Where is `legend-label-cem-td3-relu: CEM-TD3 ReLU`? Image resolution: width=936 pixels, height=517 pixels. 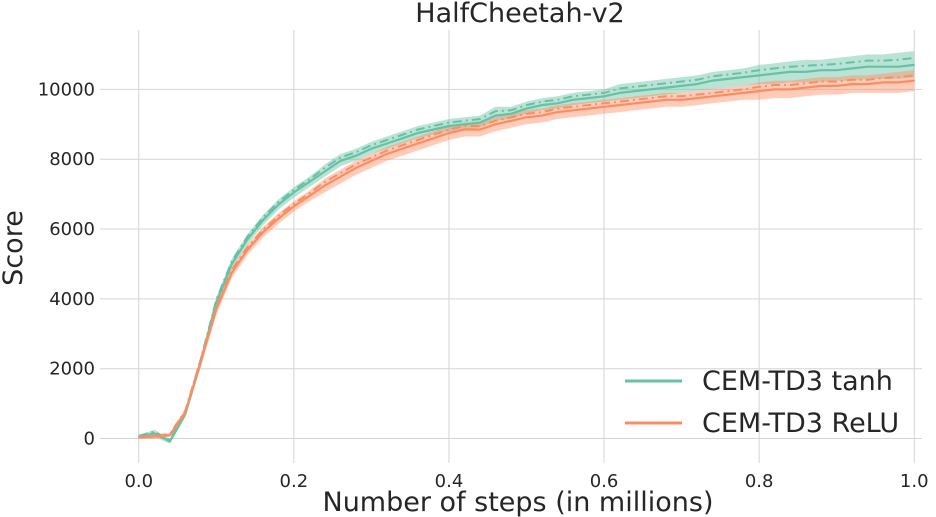
legend-label-cem-td3-relu: CEM-TD3 ReLU is located at coordinates (800, 423).